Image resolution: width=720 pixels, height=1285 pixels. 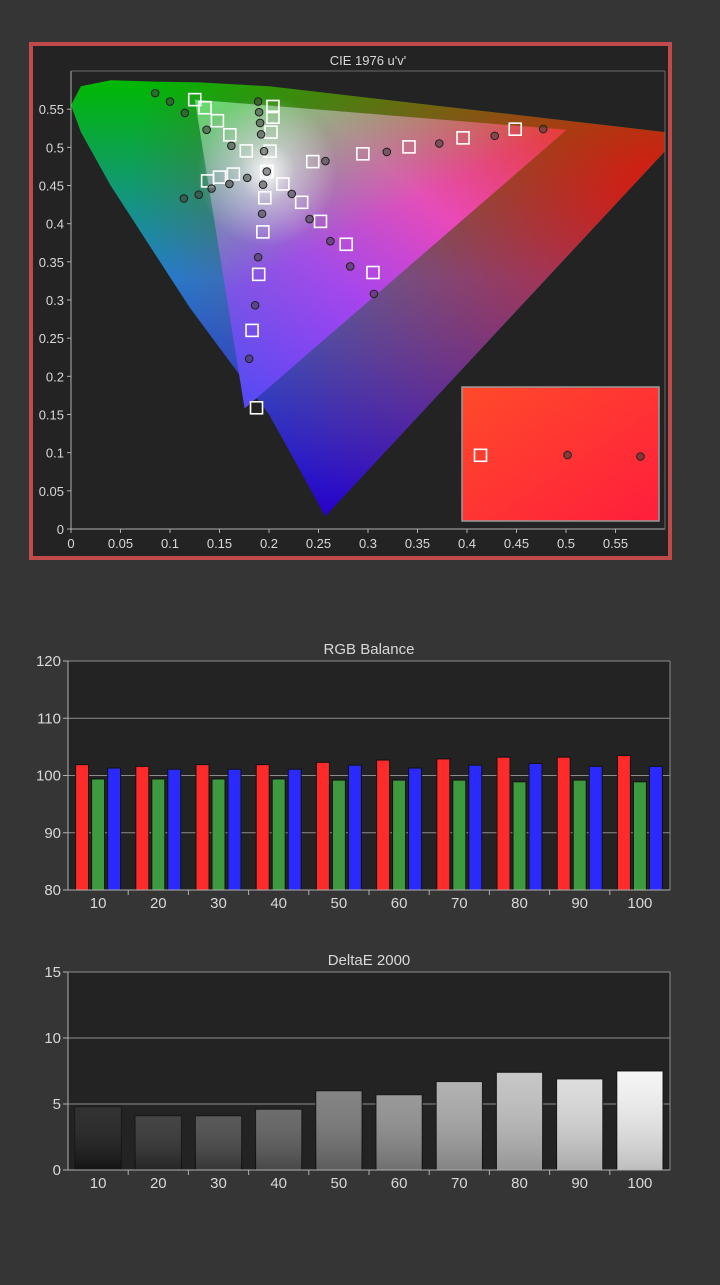 I want to click on rgb-balance-x-tick-label: 60, so click(x=399, y=903).